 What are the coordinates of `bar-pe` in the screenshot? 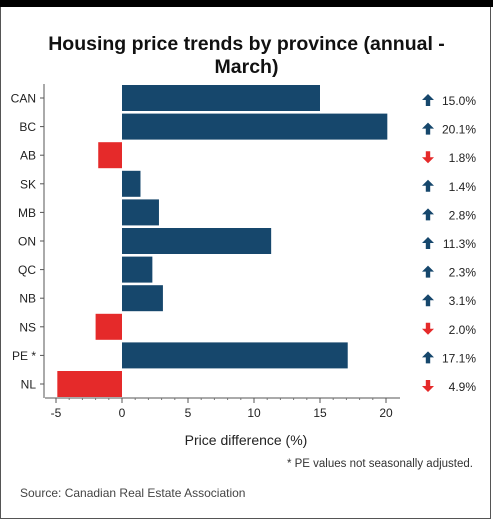 It's located at (235, 355).